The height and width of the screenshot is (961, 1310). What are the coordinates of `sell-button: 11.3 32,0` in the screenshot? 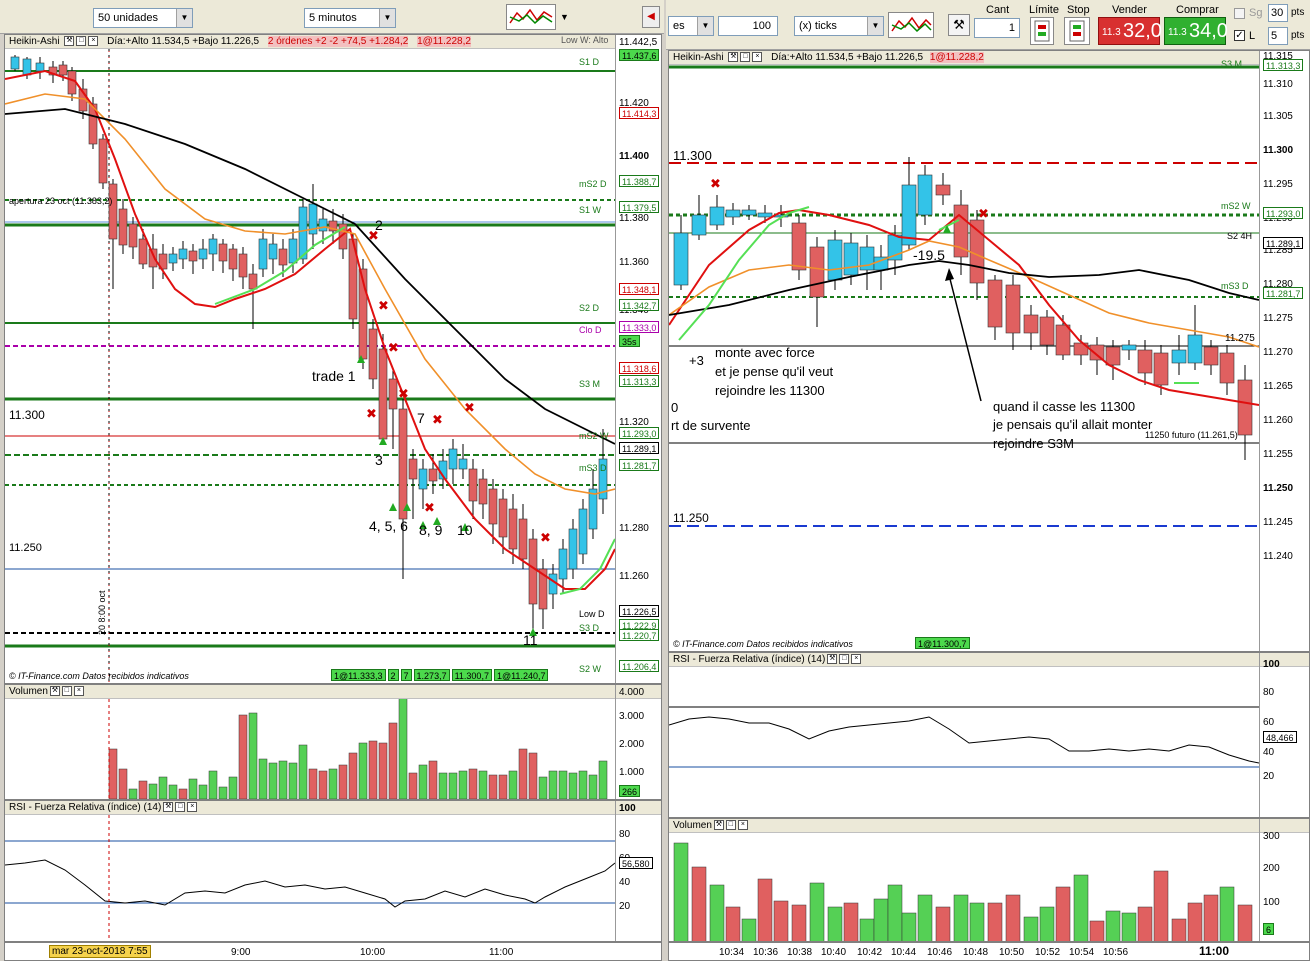 It's located at (1130, 31).